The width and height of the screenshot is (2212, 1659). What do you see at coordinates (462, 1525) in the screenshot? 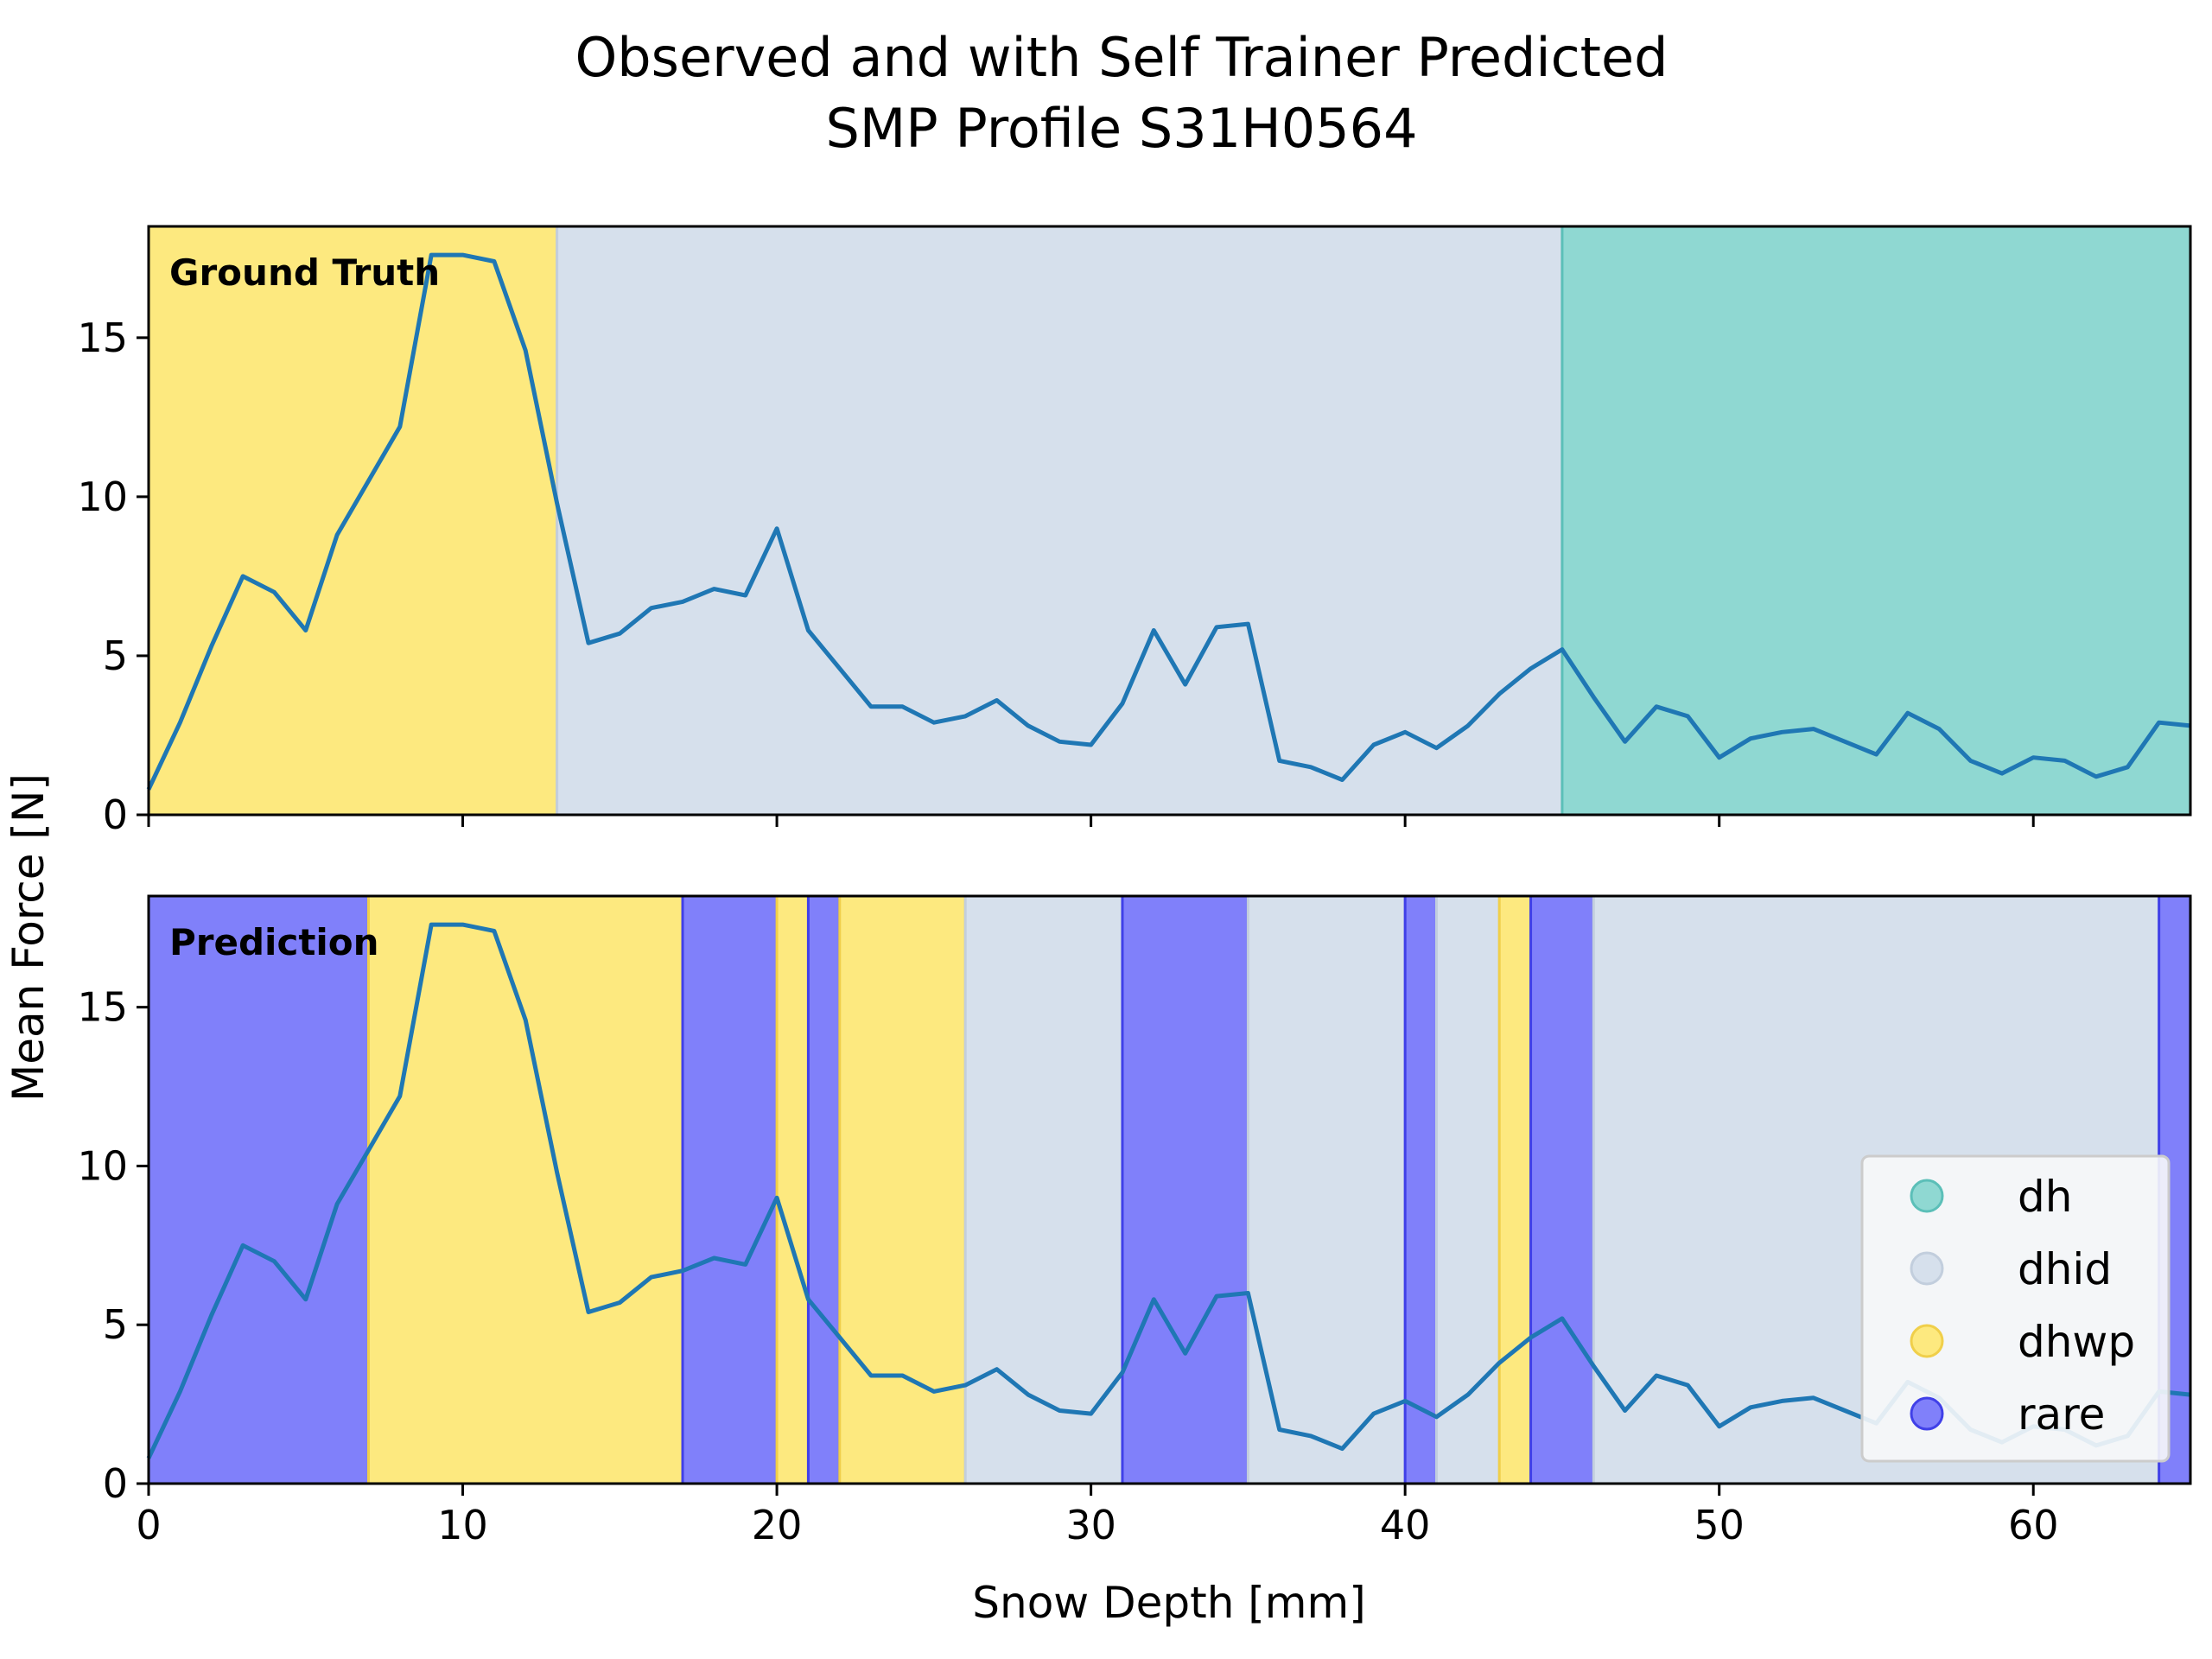
I see `x-tick-label: 10` at bounding box center [462, 1525].